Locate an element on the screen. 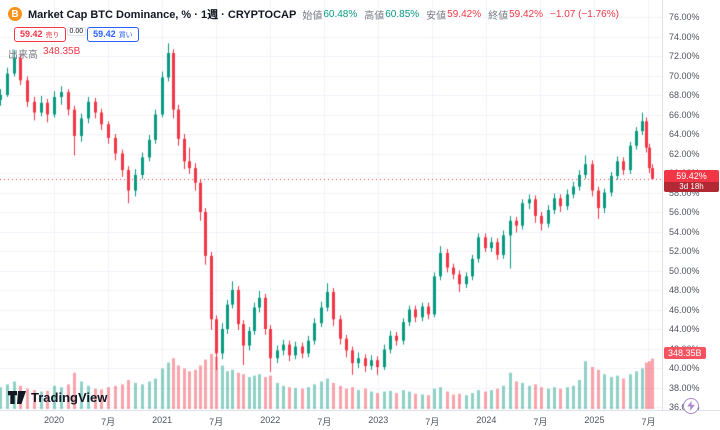  price-axis-label: 76.00% is located at coordinates (684, 17).